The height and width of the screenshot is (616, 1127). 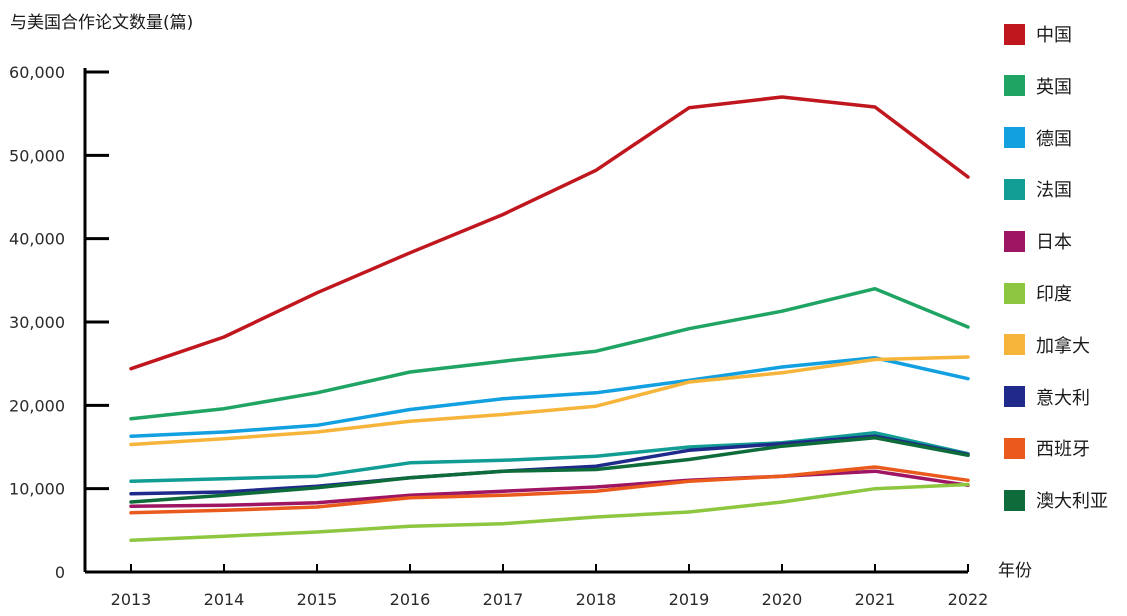 I want to click on series-line-加拿大, so click(x=549, y=401).